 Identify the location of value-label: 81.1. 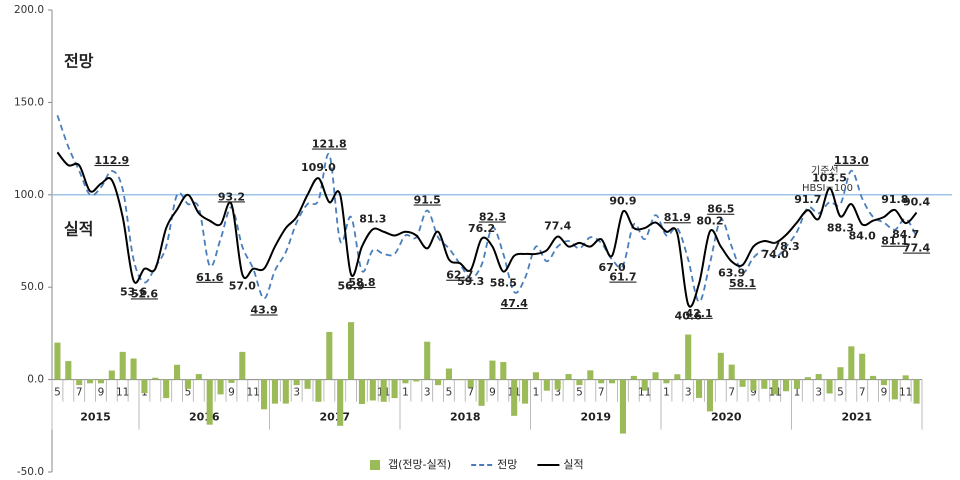
(894, 241).